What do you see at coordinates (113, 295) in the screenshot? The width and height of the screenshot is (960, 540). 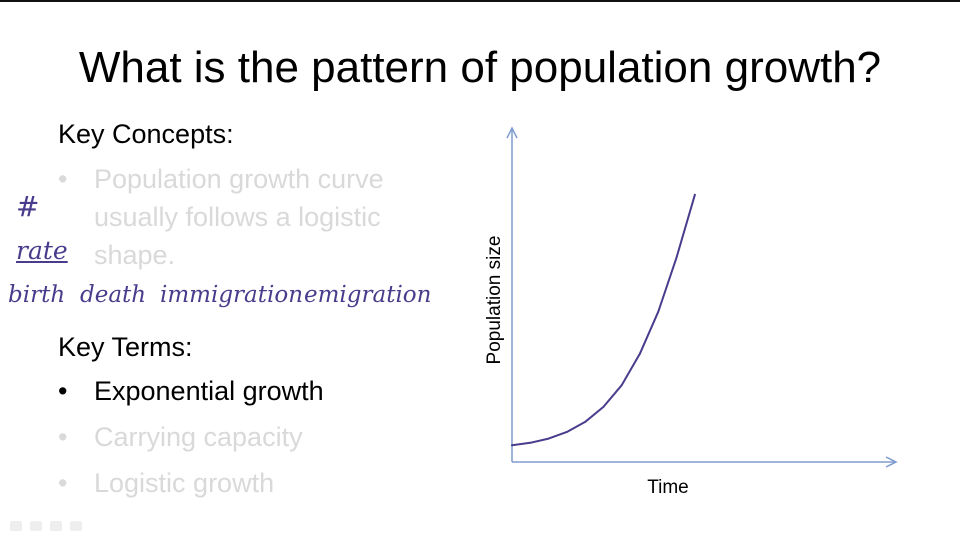 I see `annotation-death: death` at bounding box center [113, 295].